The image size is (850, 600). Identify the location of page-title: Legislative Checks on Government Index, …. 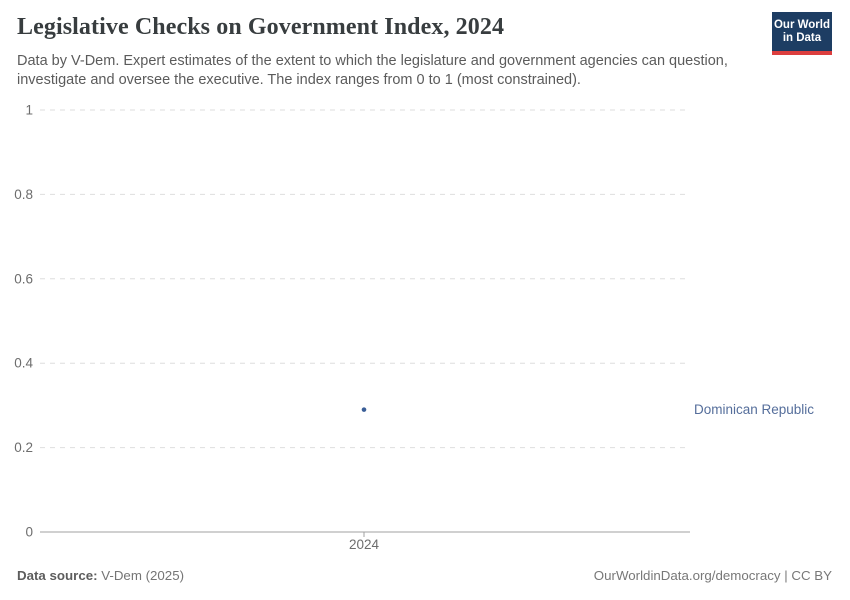
(261, 27).